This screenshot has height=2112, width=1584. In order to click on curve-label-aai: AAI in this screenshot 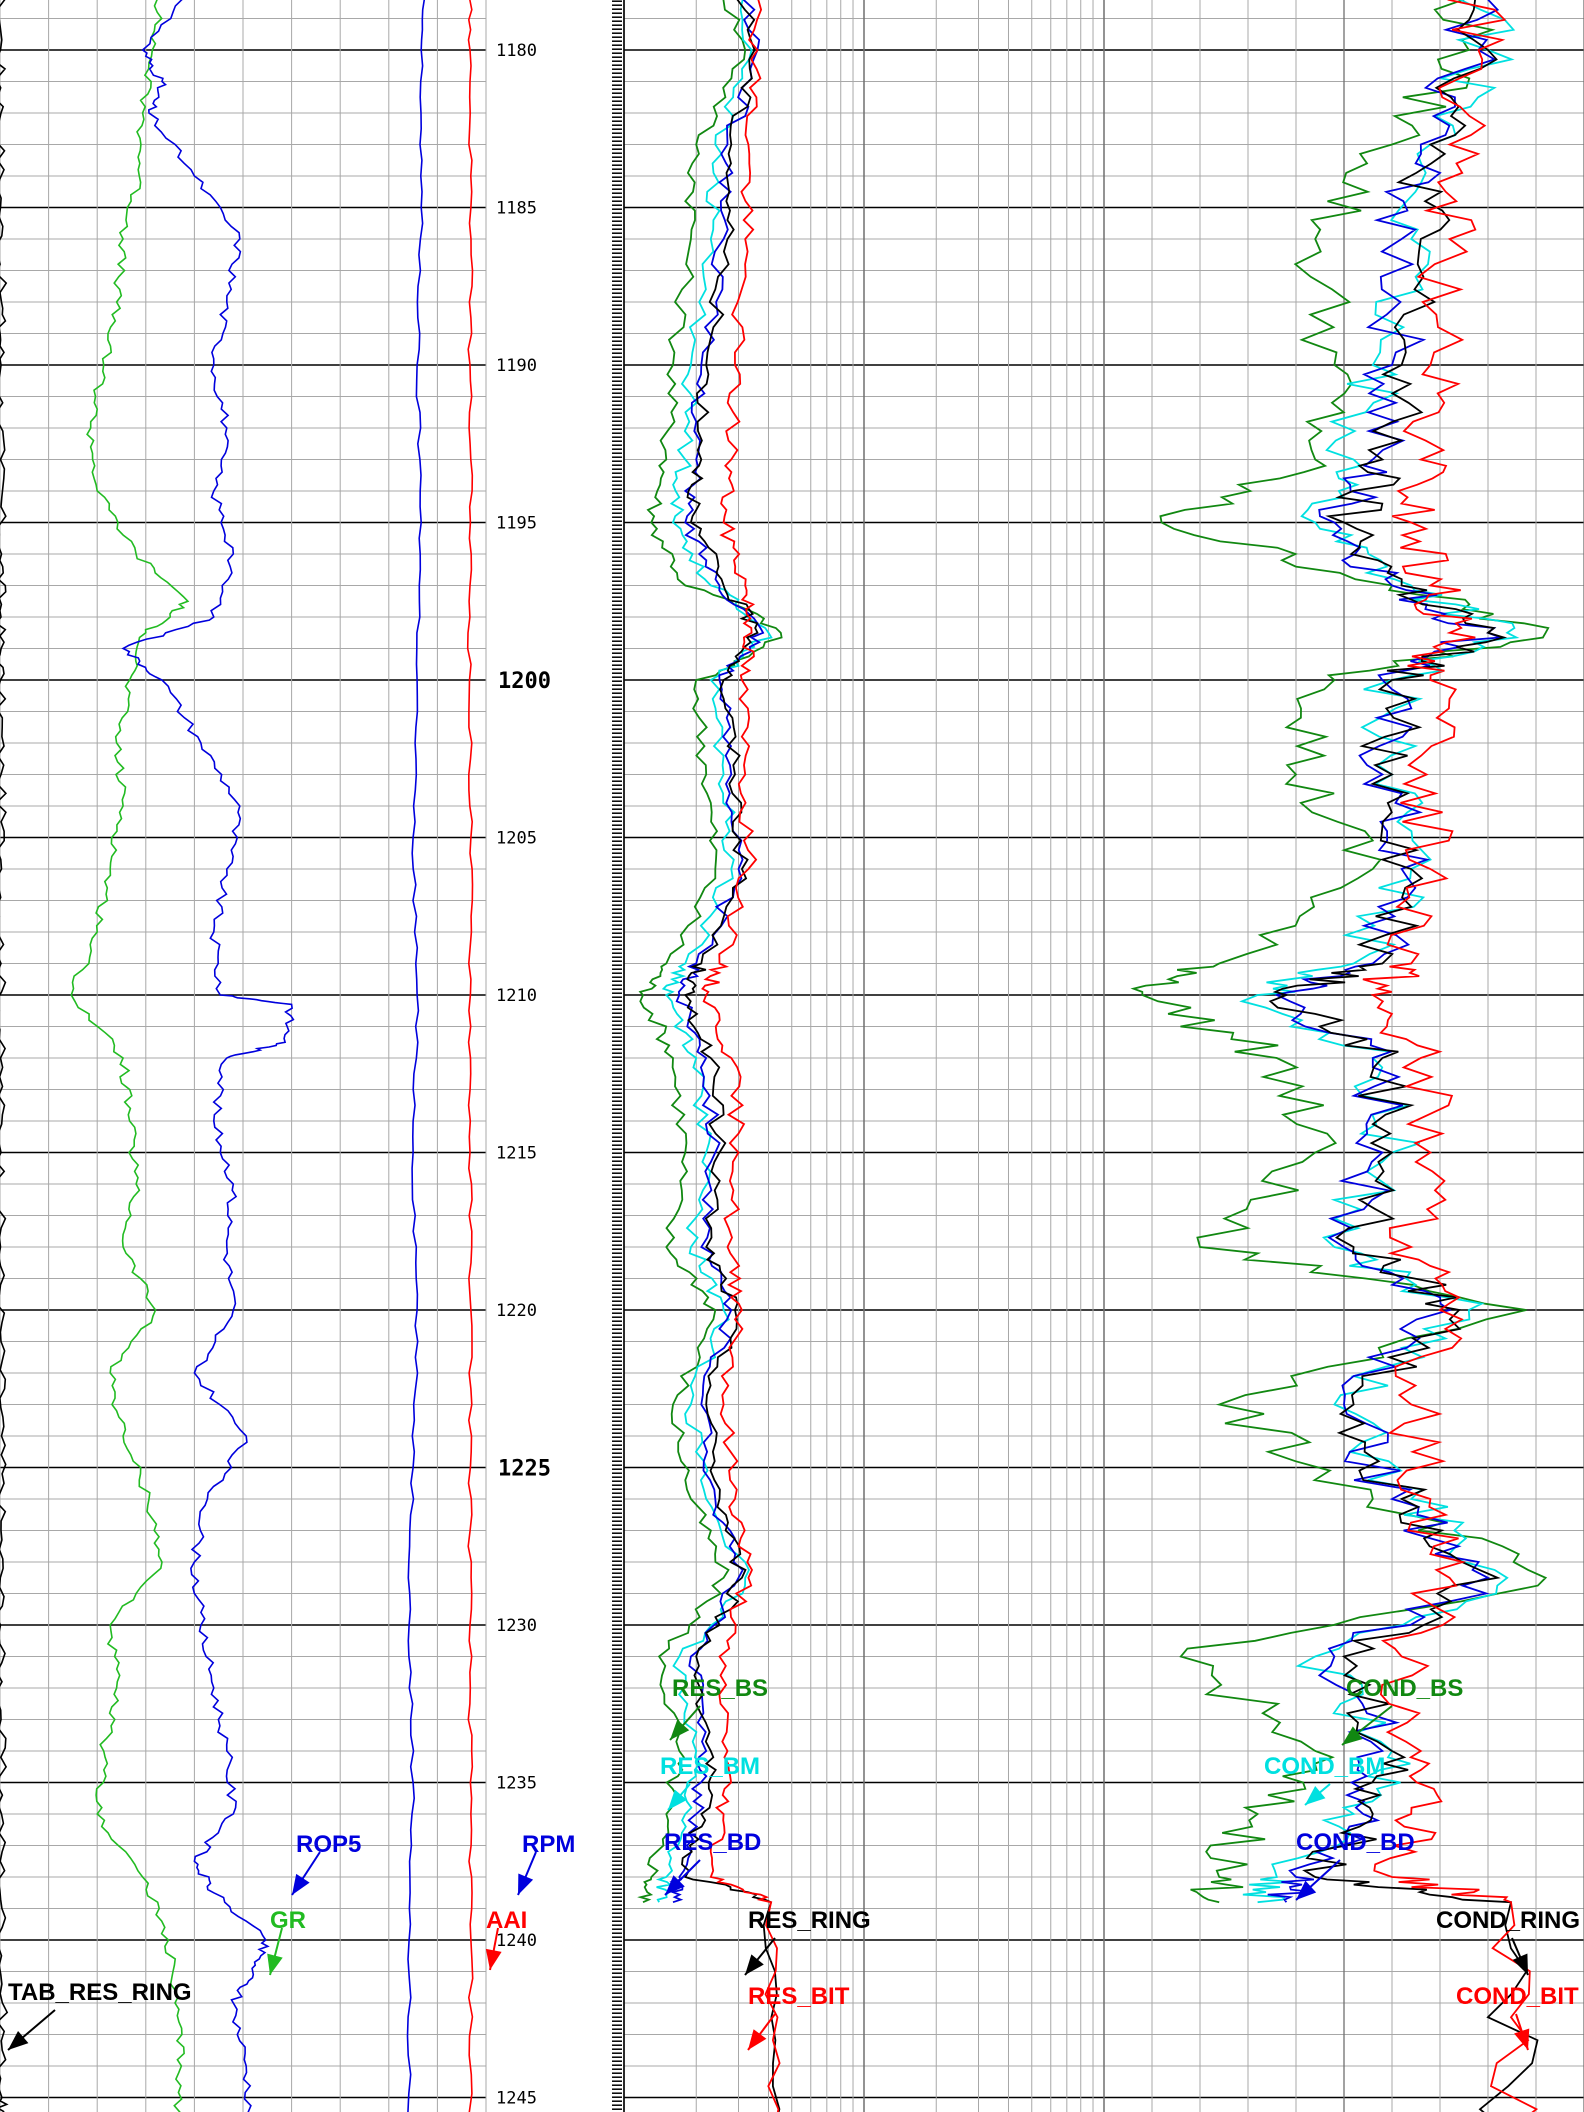, I will do `click(506, 1920)`.